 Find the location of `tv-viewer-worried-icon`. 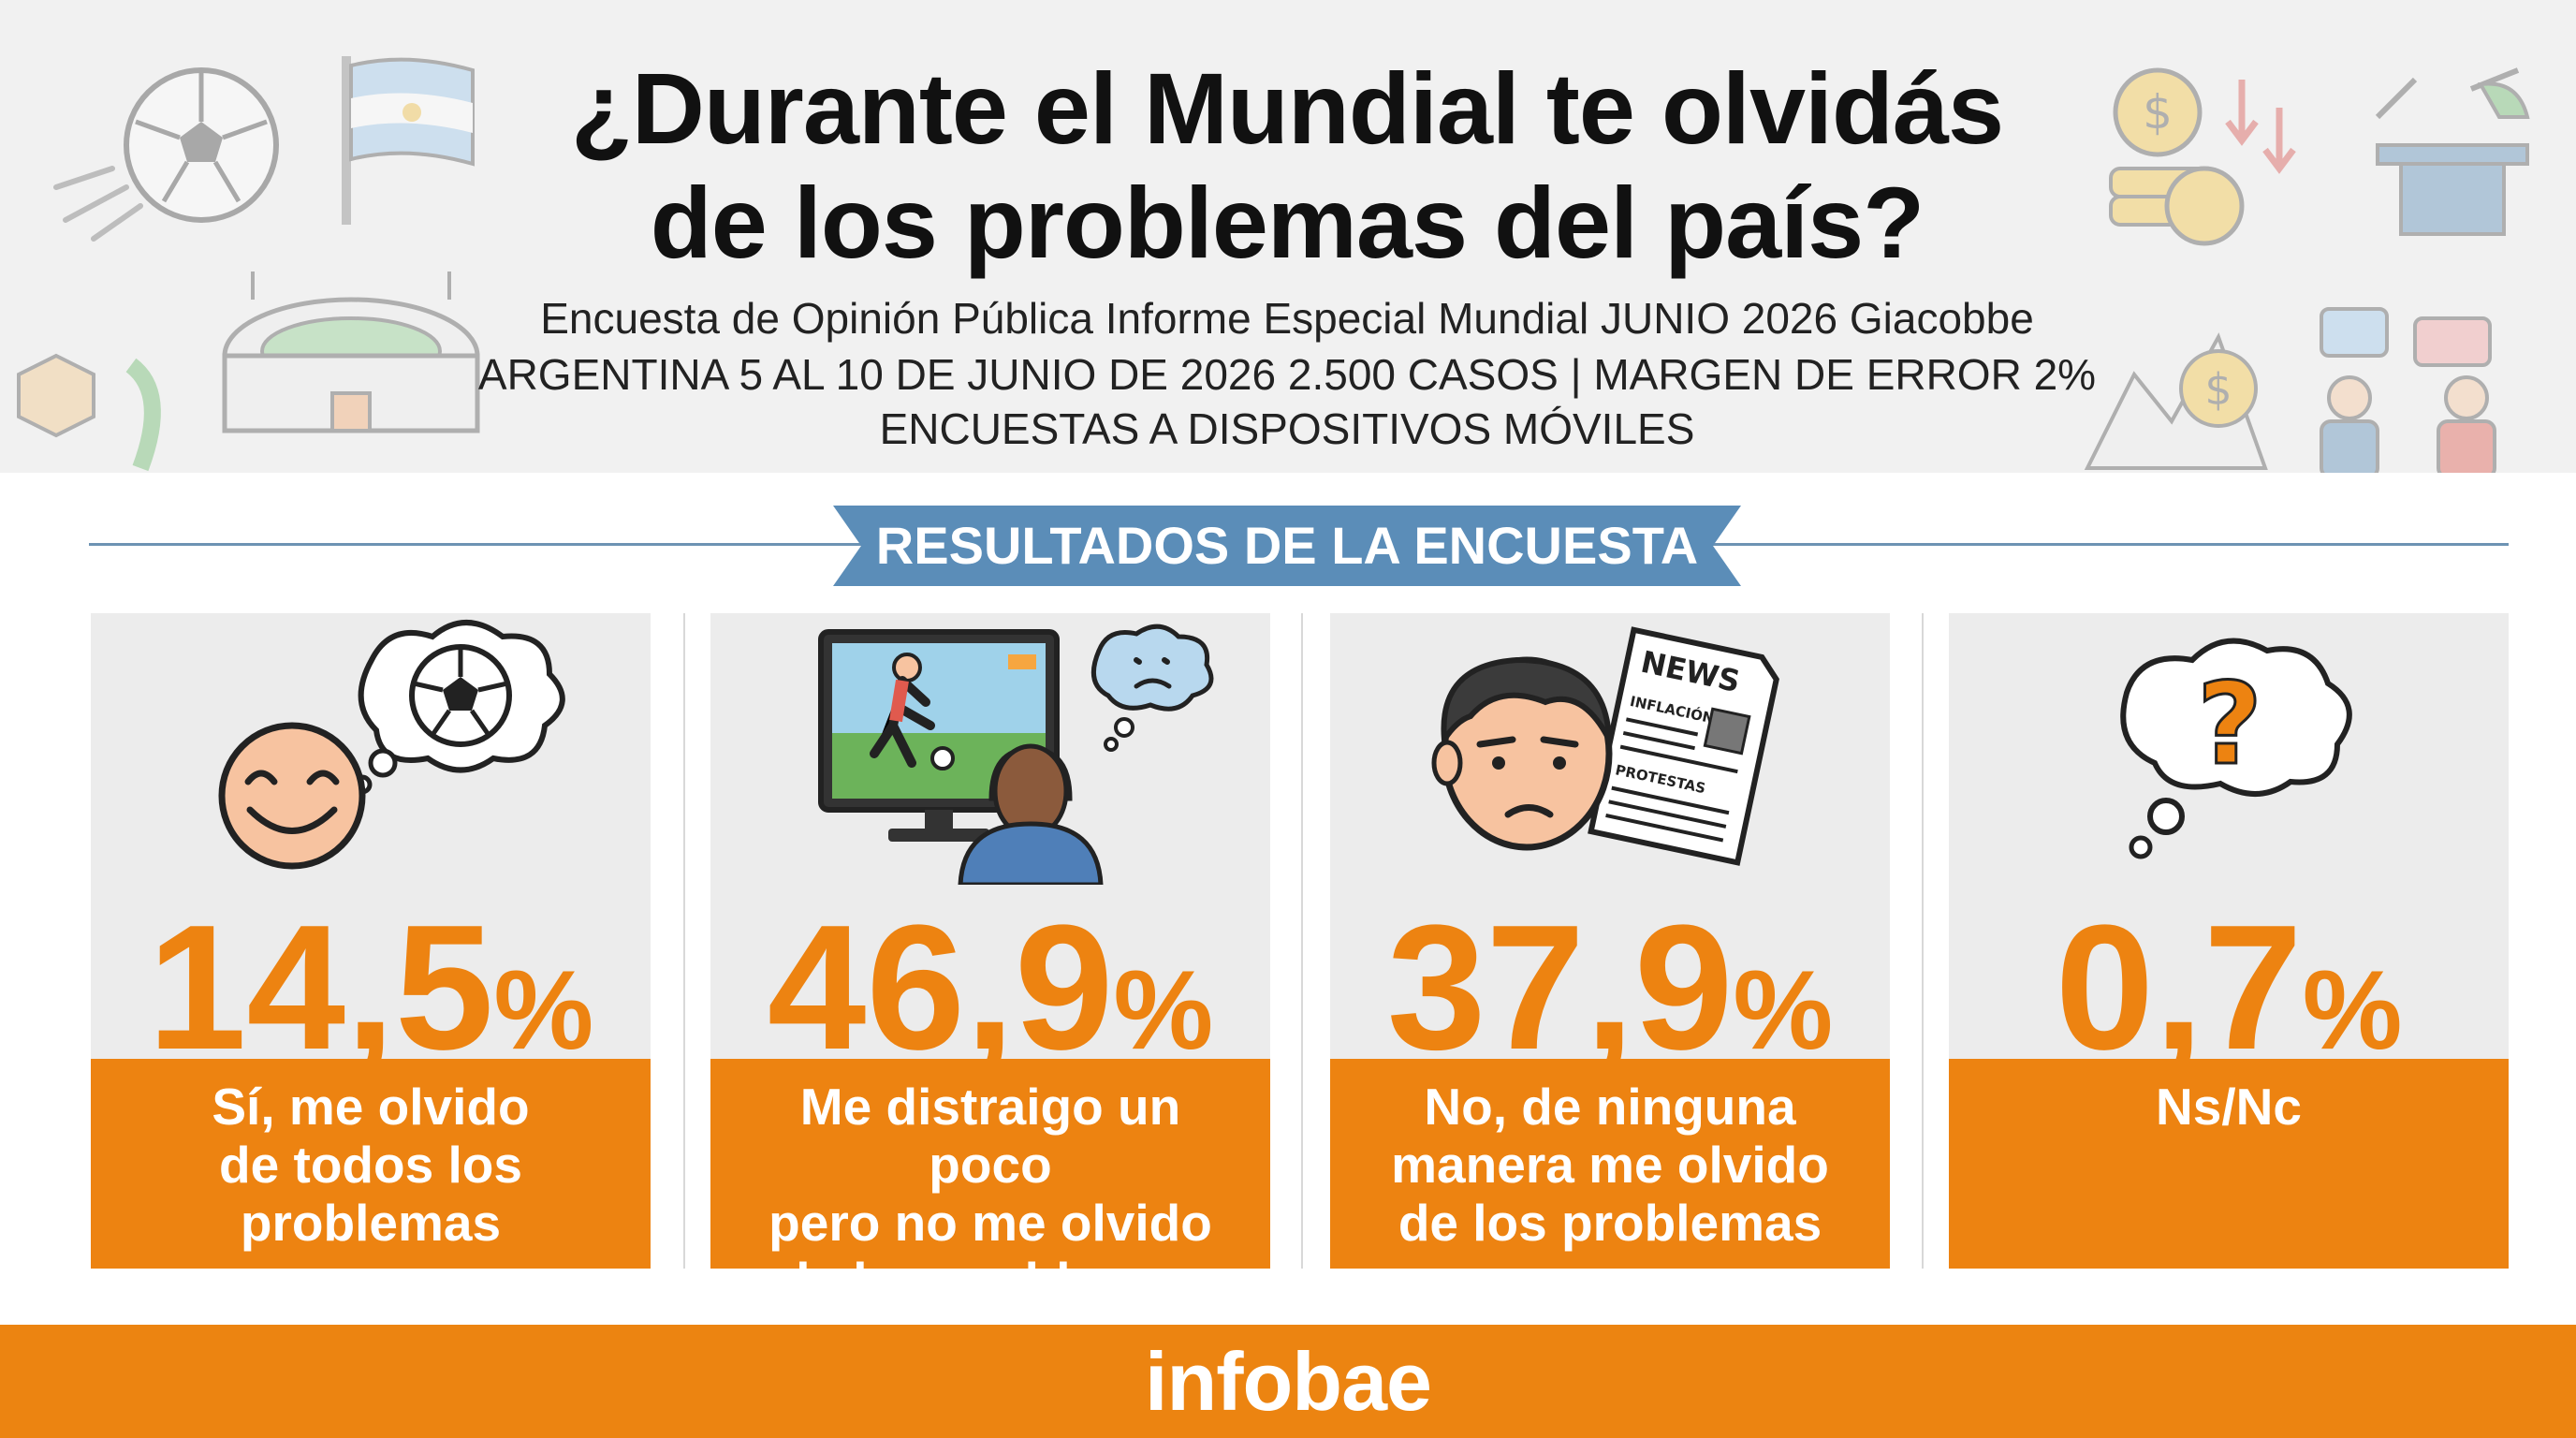

tv-viewer-worried-icon is located at coordinates (1016, 754).